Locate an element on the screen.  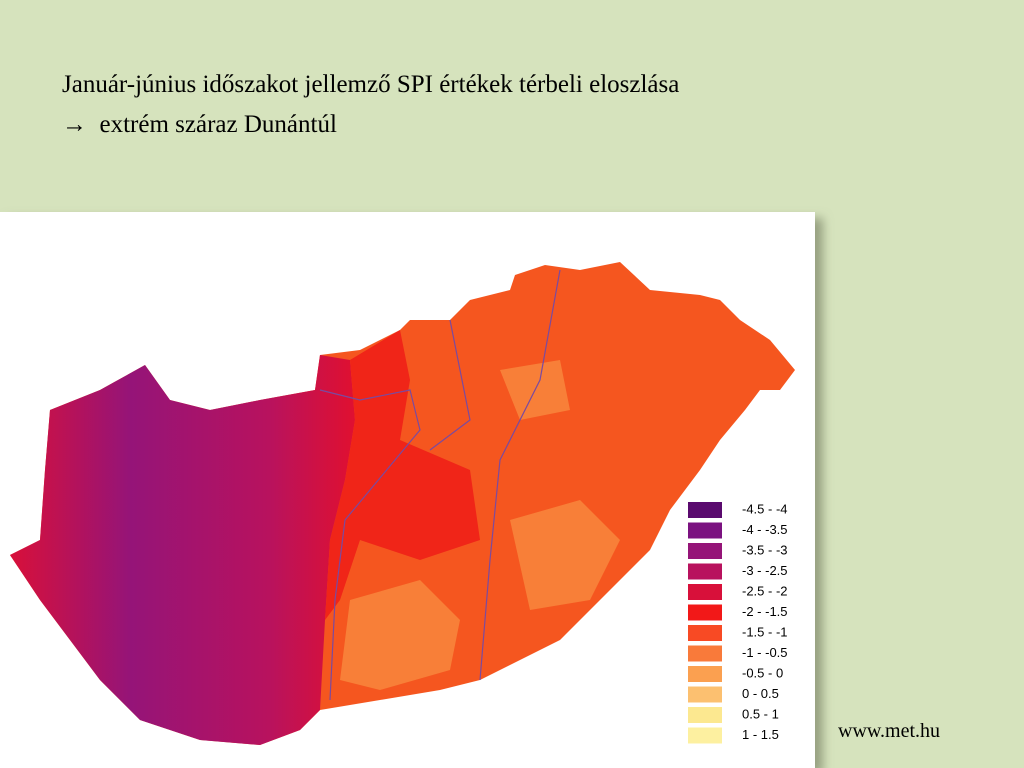
legend-label: -0.5 - 0 is located at coordinates (762, 672).